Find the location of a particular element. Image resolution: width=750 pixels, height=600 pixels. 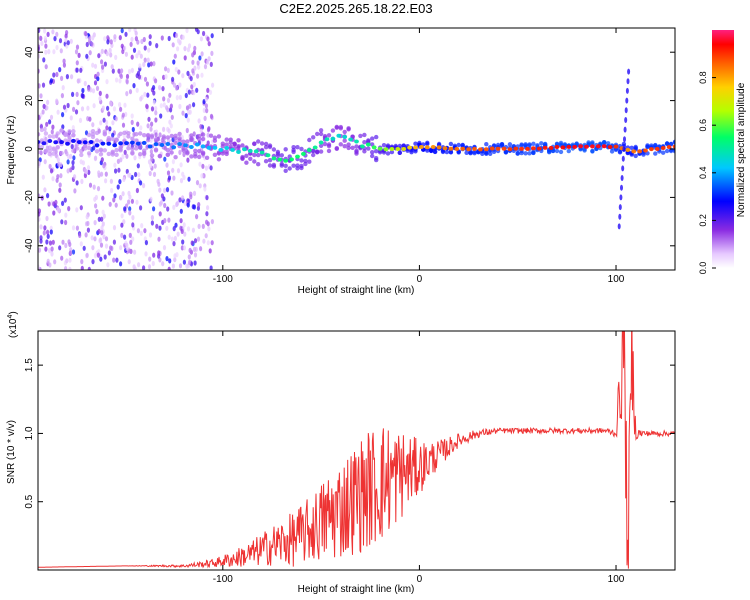

snr-x-tick-label: -100 is located at coordinates (223, 579).